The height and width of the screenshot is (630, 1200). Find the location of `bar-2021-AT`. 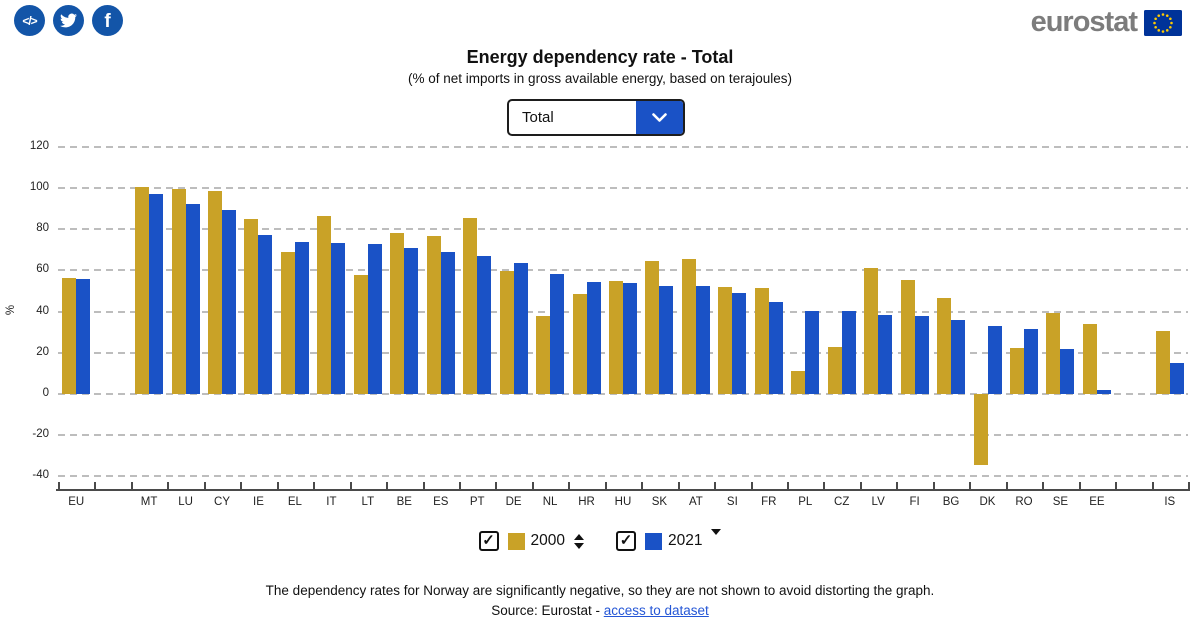

bar-2021-AT is located at coordinates (702, 340).